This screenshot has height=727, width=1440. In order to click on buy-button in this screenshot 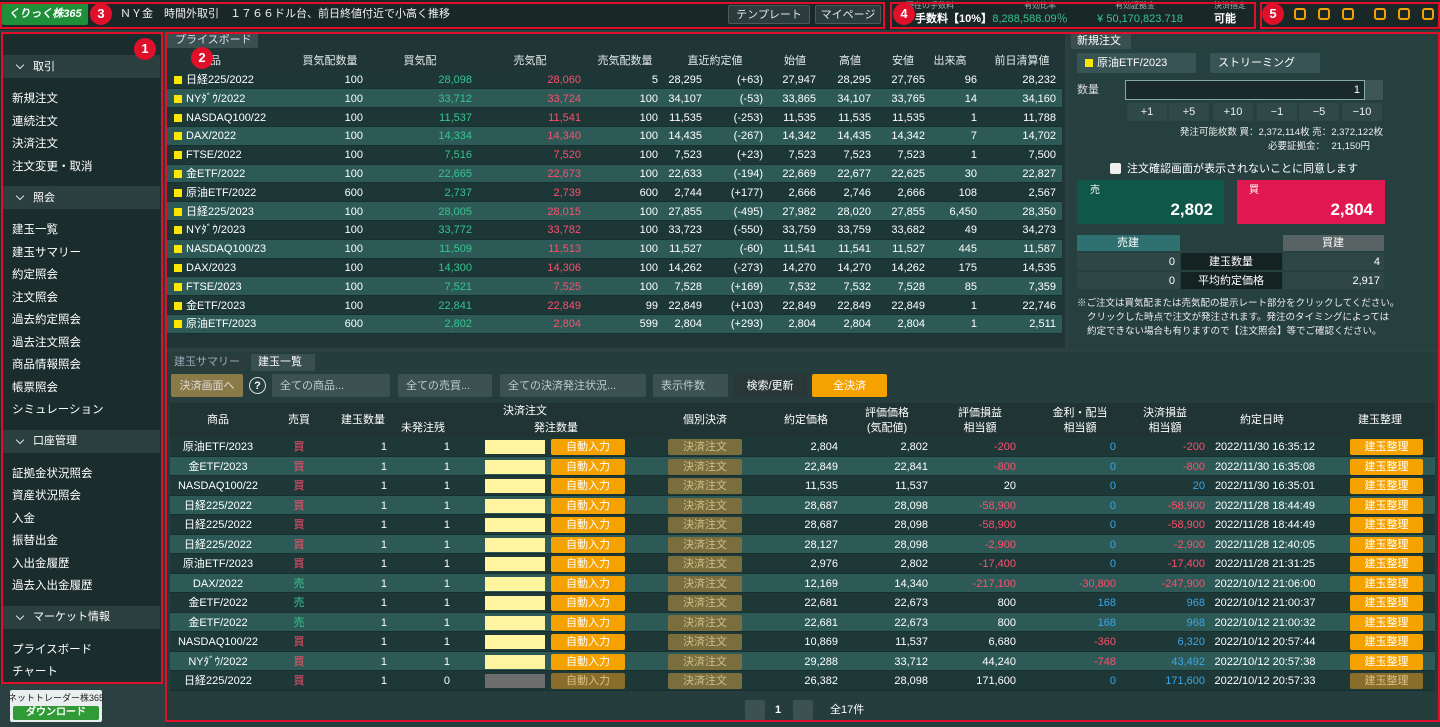, I will do `click(1311, 202)`.